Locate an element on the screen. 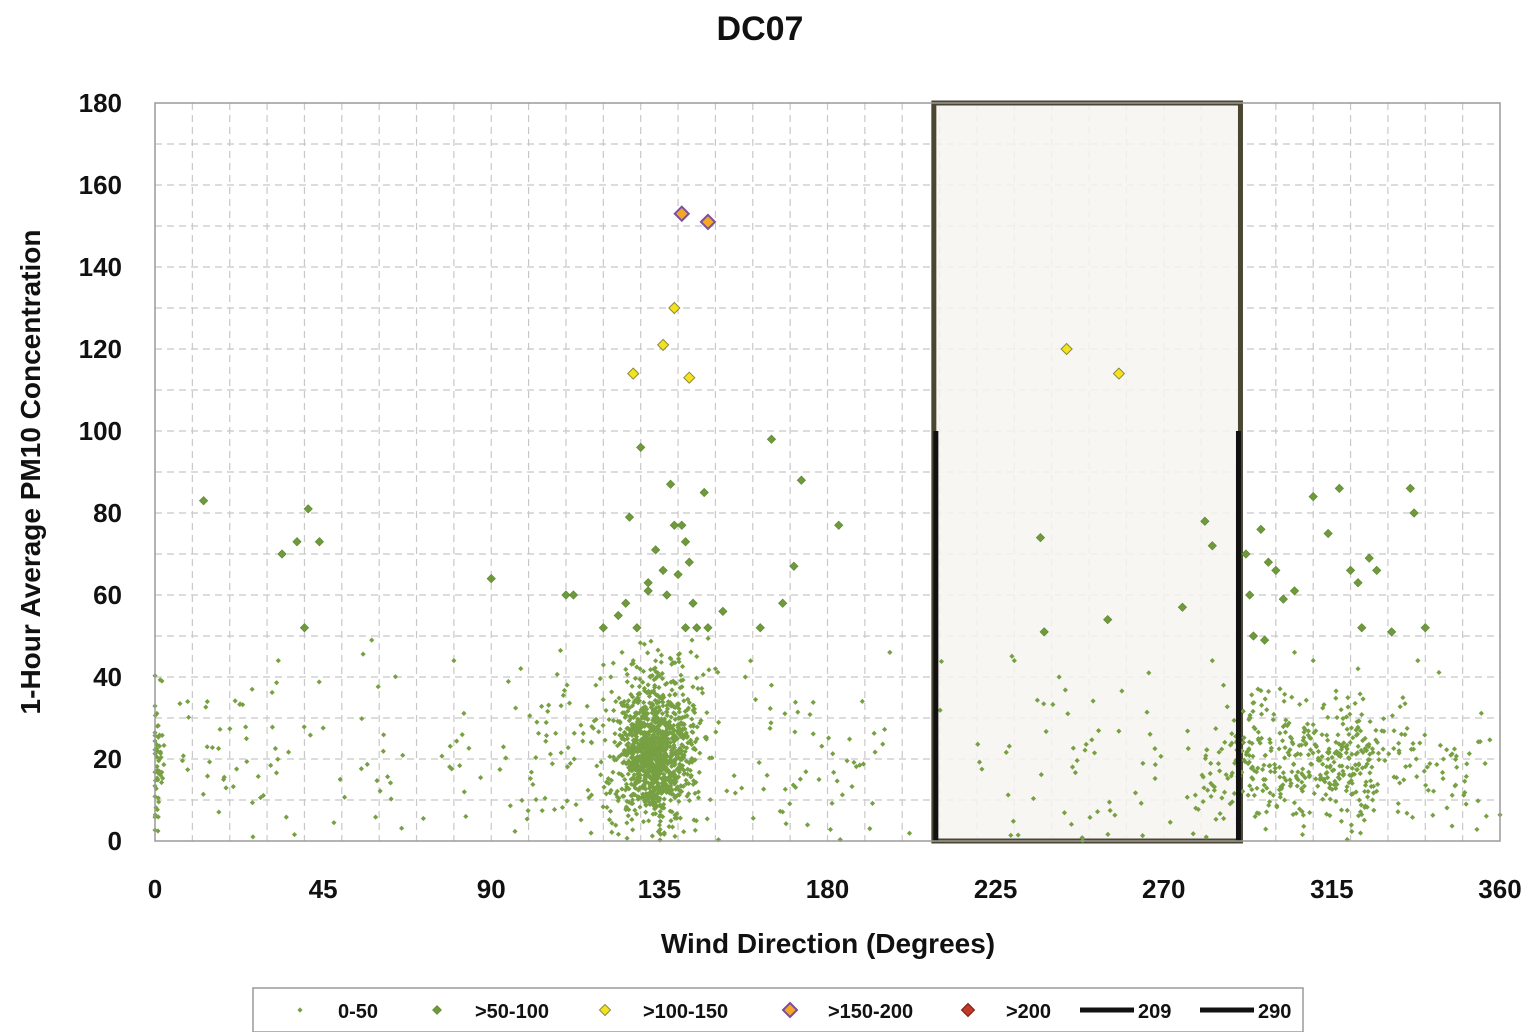 The image size is (1537, 1032). y-tick-label: 140 is located at coordinates (100, 267).